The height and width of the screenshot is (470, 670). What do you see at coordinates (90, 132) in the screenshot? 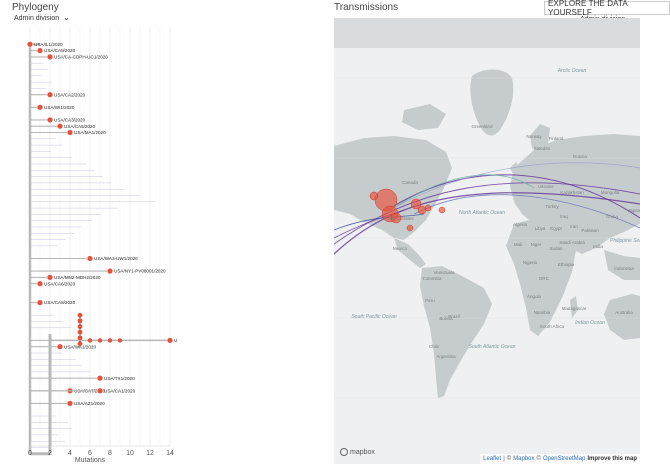
I see `tip-label: USA/MA1/2020` at bounding box center [90, 132].